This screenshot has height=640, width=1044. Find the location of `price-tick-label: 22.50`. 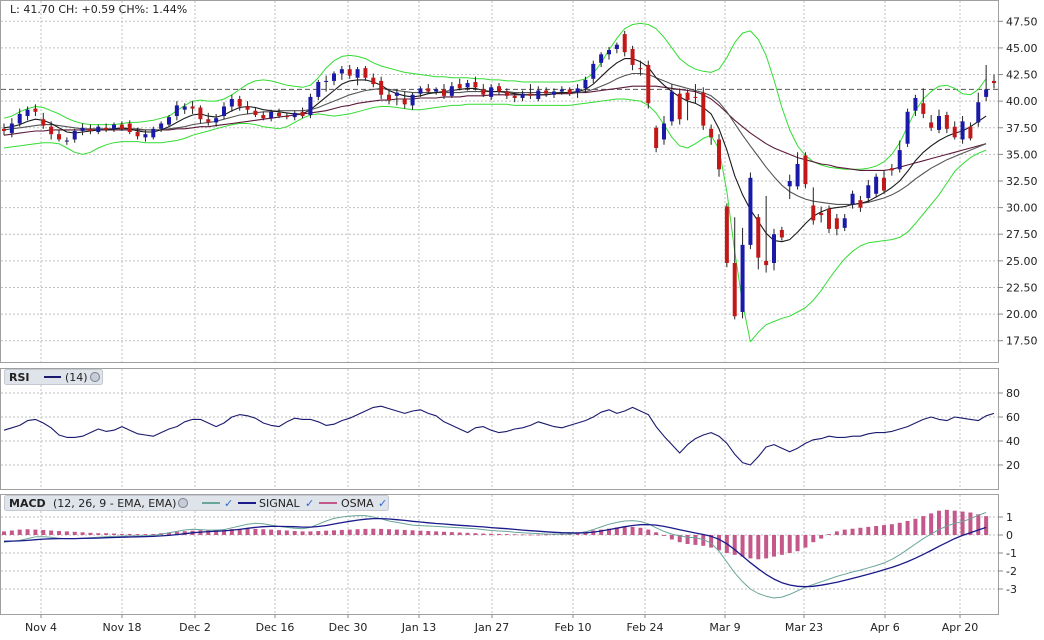

price-tick-label: 22.50 is located at coordinates (1022, 287).